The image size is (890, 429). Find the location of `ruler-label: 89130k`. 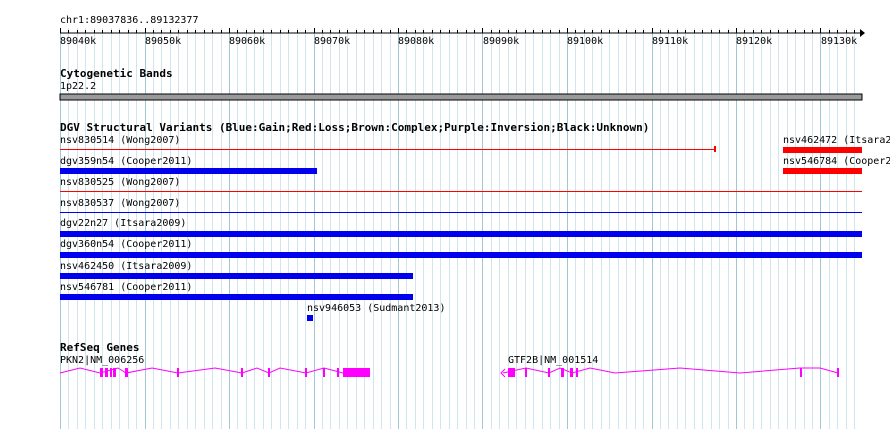

ruler-label: 89130k is located at coordinates (839, 41).